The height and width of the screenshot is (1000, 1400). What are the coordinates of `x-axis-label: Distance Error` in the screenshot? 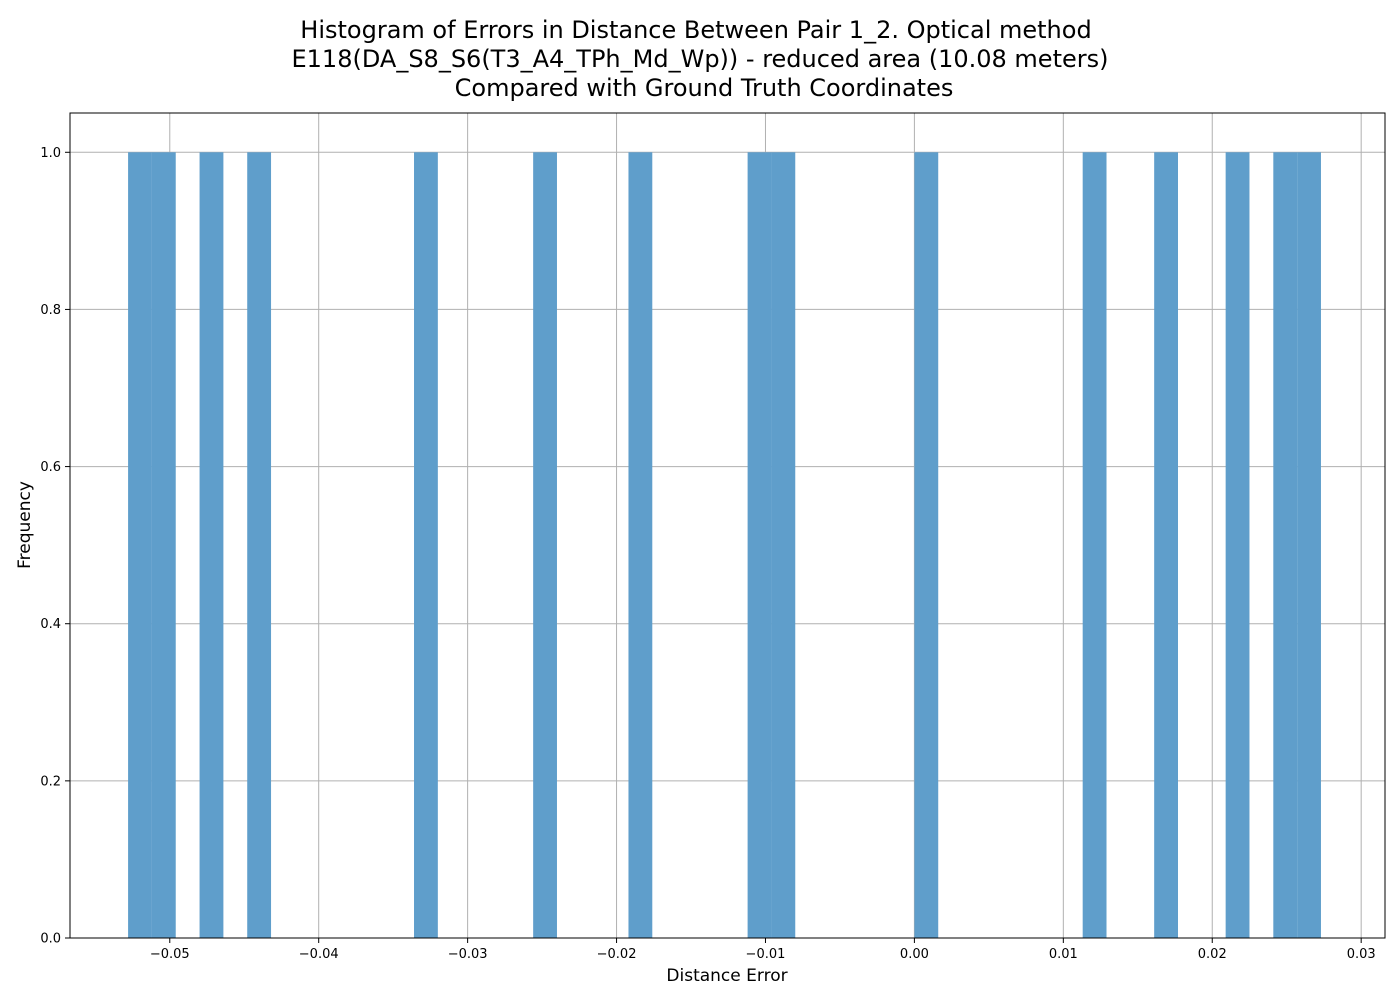 It's located at (726, 976).